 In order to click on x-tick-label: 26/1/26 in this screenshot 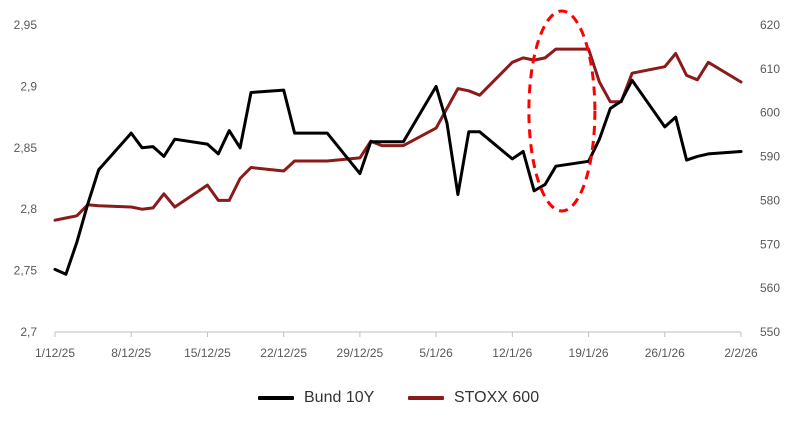, I will do `click(665, 353)`.